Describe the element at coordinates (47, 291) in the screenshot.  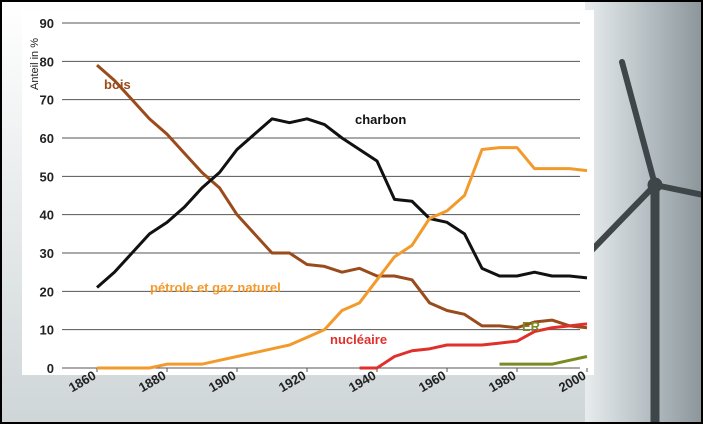
I see `y-tick-label: 20` at that location.